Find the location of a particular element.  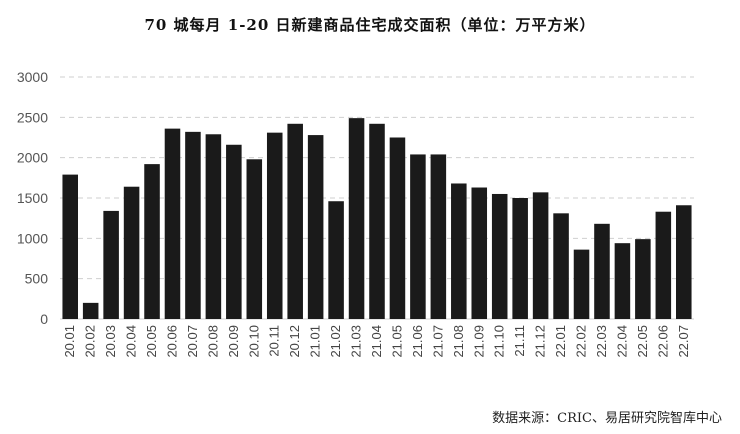

x-tick-label: 21.03 is located at coordinates (356, 341).